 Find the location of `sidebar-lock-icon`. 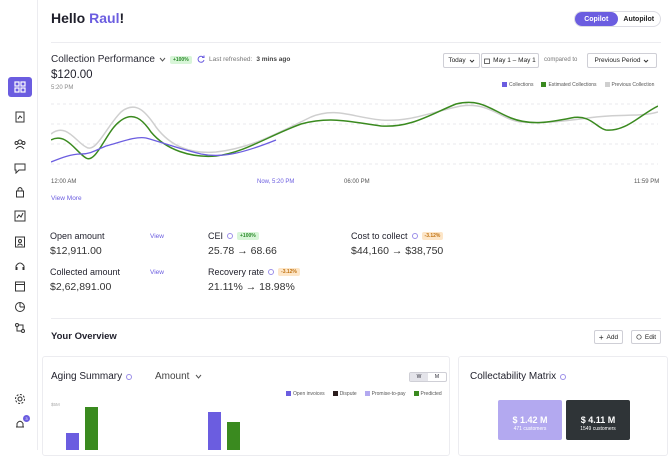

sidebar-lock-icon is located at coordinates (20, 192).